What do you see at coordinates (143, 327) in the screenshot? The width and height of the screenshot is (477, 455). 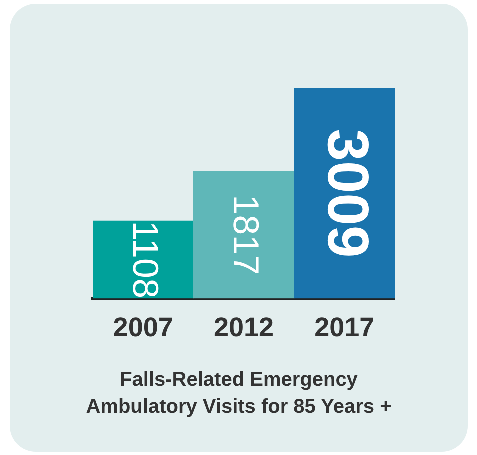 I see `x-tick-label: 2007` at bounding box center [143, 327].